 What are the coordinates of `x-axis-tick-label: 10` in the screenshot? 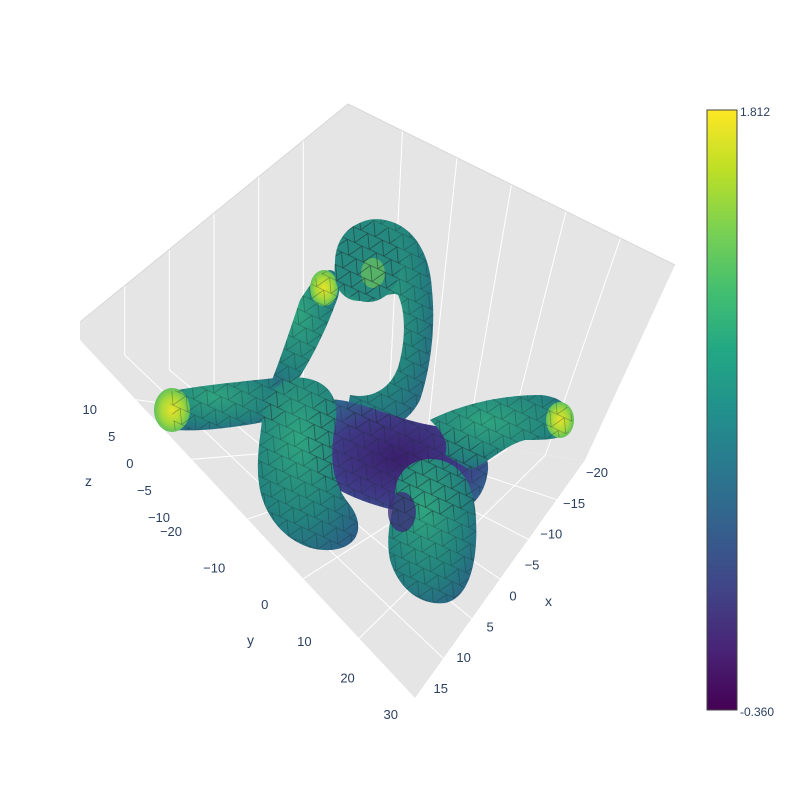 It's located at (463, 657).